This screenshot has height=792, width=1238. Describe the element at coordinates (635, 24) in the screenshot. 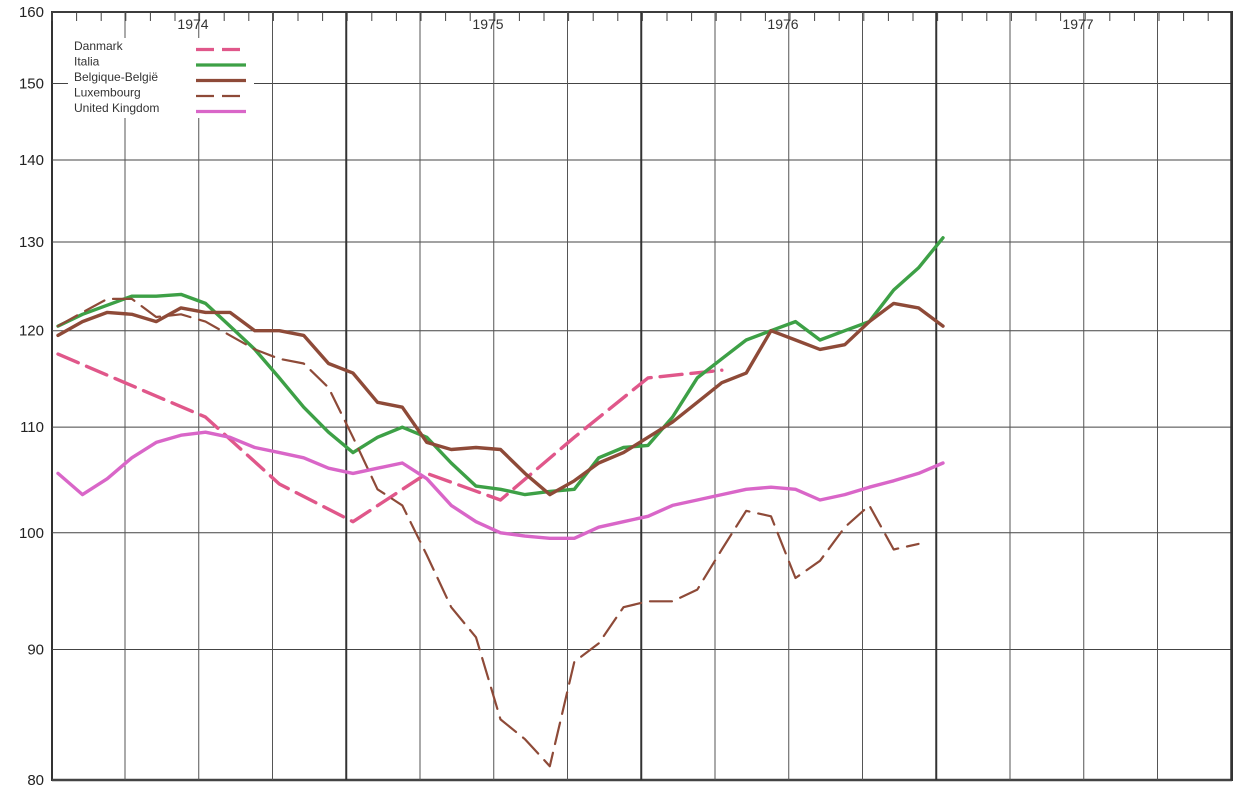

I see `year-labels: 1974 1975 1976 1977` at that location.